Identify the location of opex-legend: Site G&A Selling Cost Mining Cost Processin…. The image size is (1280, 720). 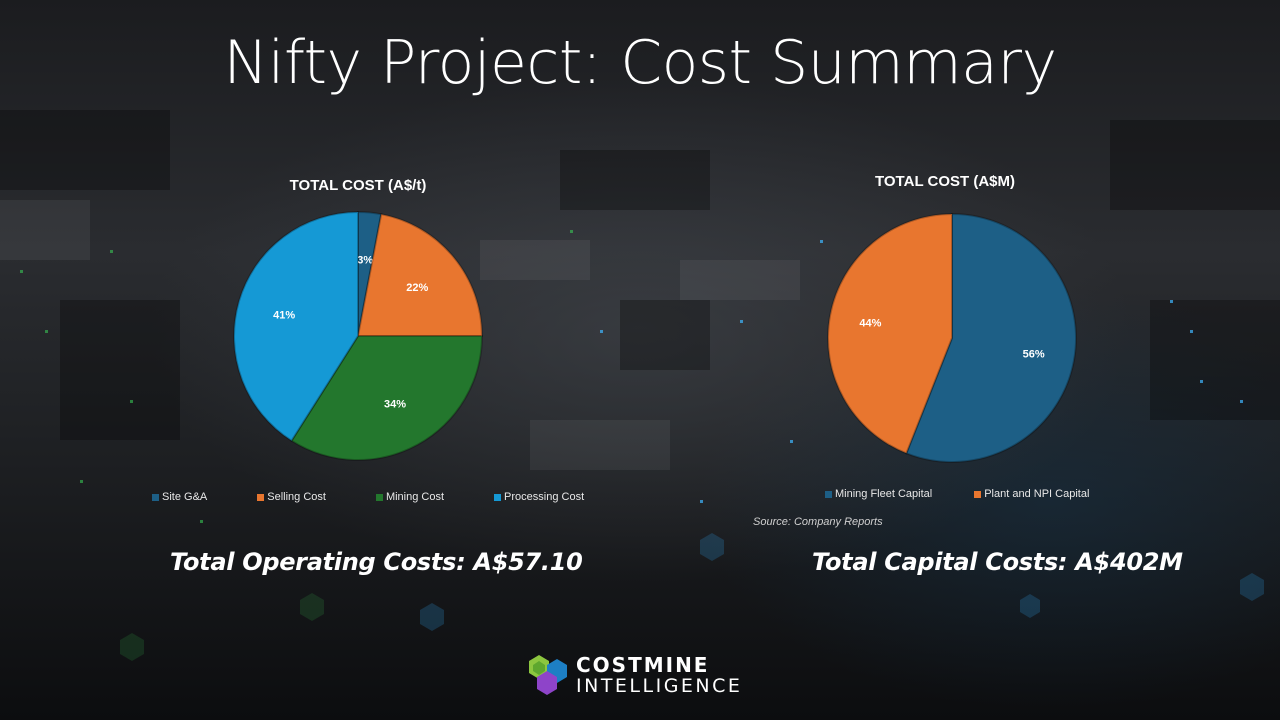
(393, 497).